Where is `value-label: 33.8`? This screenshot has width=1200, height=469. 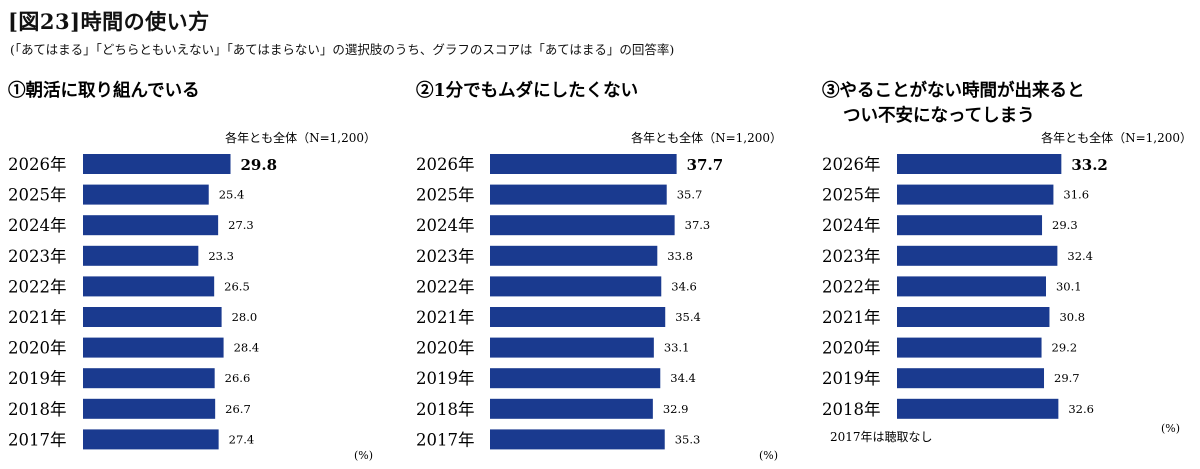 value-label: 33.8 is located at coordinates (680, 256).